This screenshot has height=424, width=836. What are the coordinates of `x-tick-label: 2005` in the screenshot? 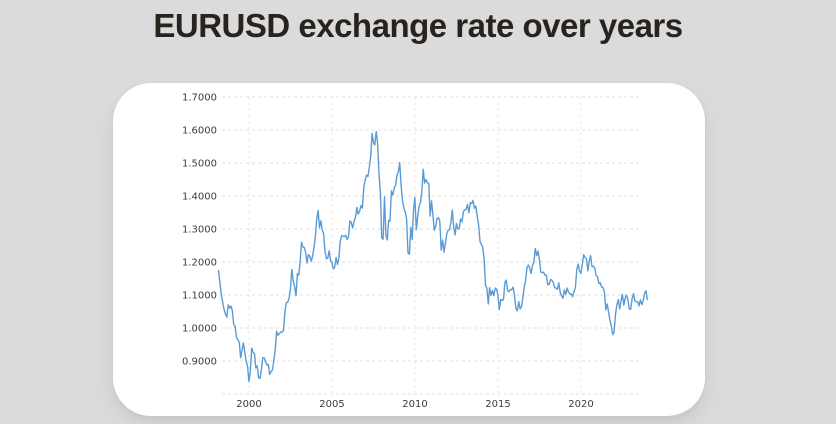 It's located at (331, 404).